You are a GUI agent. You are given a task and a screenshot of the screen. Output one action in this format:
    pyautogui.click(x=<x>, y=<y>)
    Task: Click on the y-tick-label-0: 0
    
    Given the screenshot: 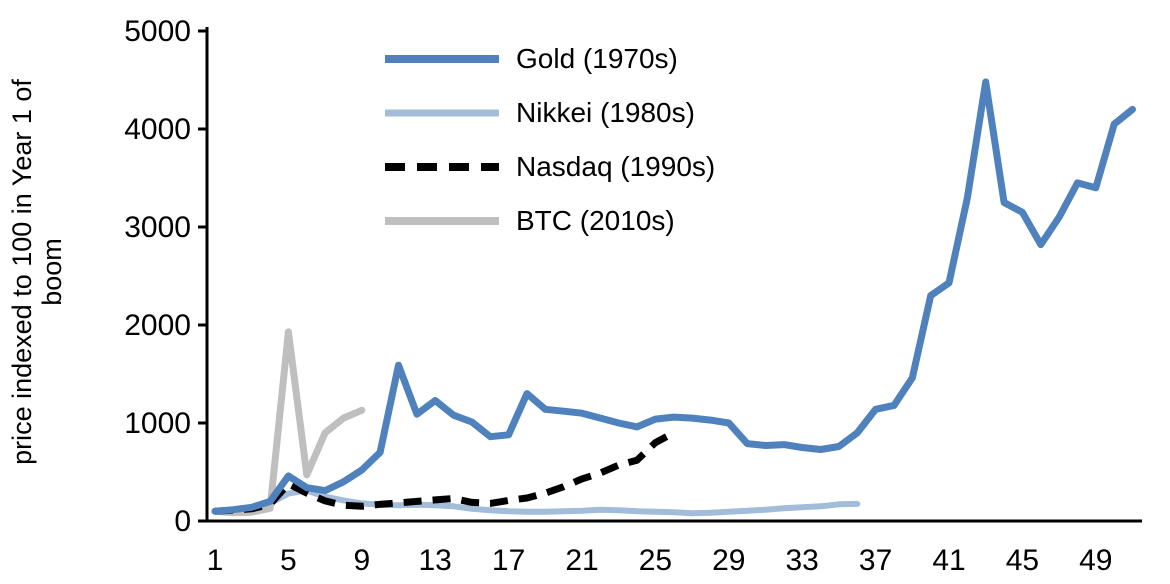 What is the action you would take?
    pyautogui.click(x=182, y=521)
    